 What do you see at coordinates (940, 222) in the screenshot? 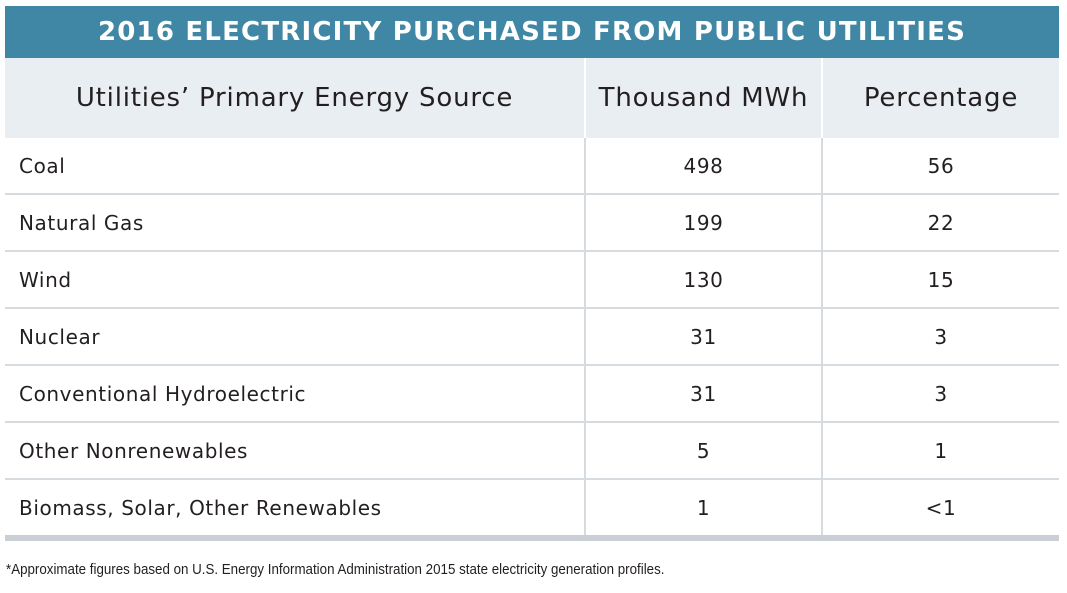
I see `cell-percentage: 22` at bounding box center [940, 222].